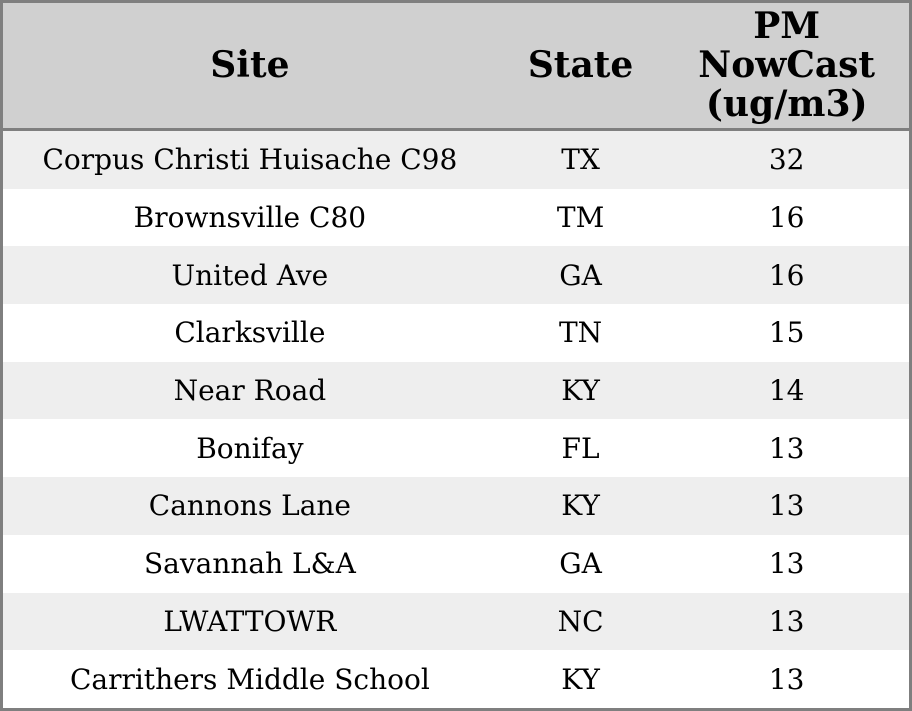 Image resolution: width=912 pixels, height=711 pixels. I want to click on column-header-state: State, so click(580, 67).